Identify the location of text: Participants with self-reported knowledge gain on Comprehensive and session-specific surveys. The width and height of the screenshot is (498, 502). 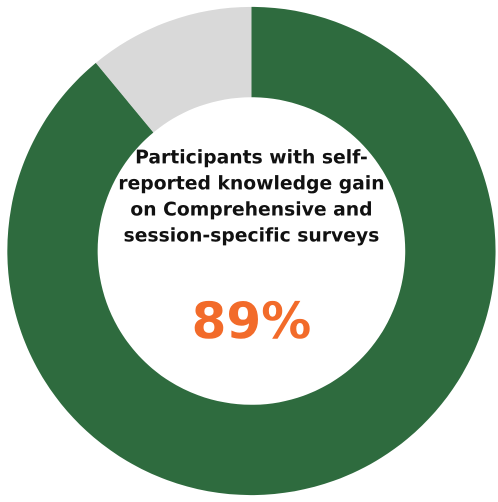
(252, 197).